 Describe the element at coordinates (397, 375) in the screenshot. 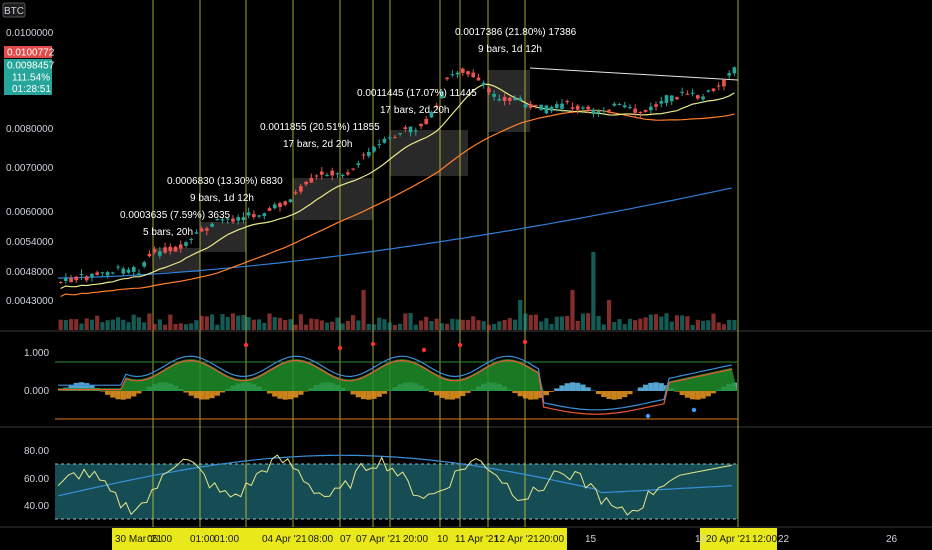

I see `osc-area` at that location.